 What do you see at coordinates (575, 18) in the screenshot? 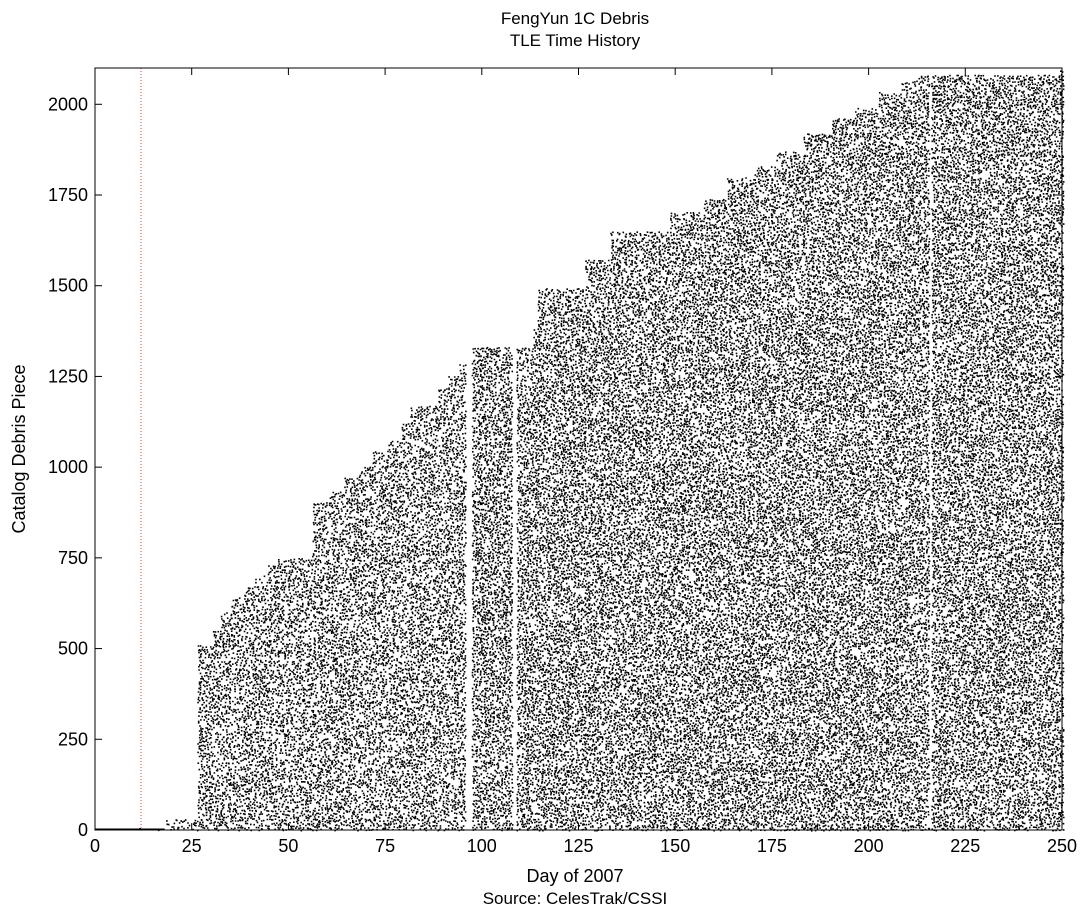
I see `chart-title: FengYun 1C Debris` at bounding box center [575, 18].